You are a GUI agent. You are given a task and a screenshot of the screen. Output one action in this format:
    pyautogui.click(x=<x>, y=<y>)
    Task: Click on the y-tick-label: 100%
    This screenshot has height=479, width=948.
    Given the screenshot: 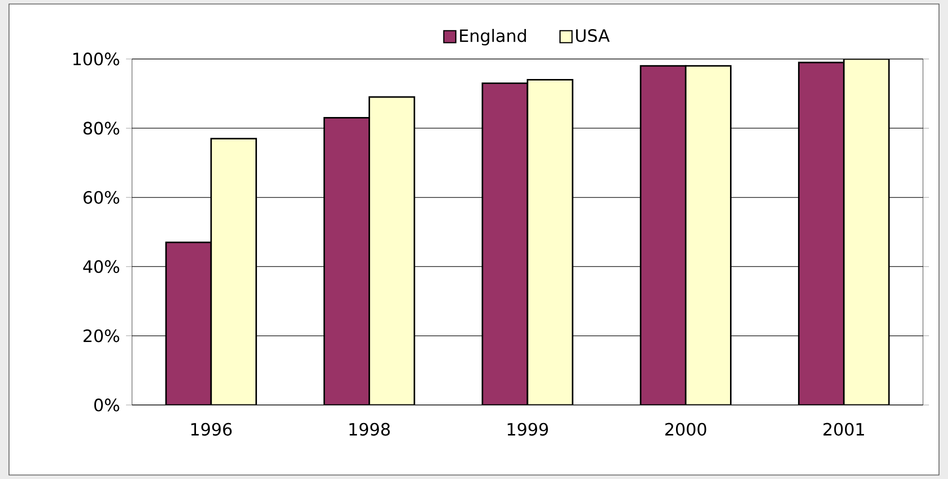 What is the action you would take?
    pyautogui.click(x=96, y=59)
    